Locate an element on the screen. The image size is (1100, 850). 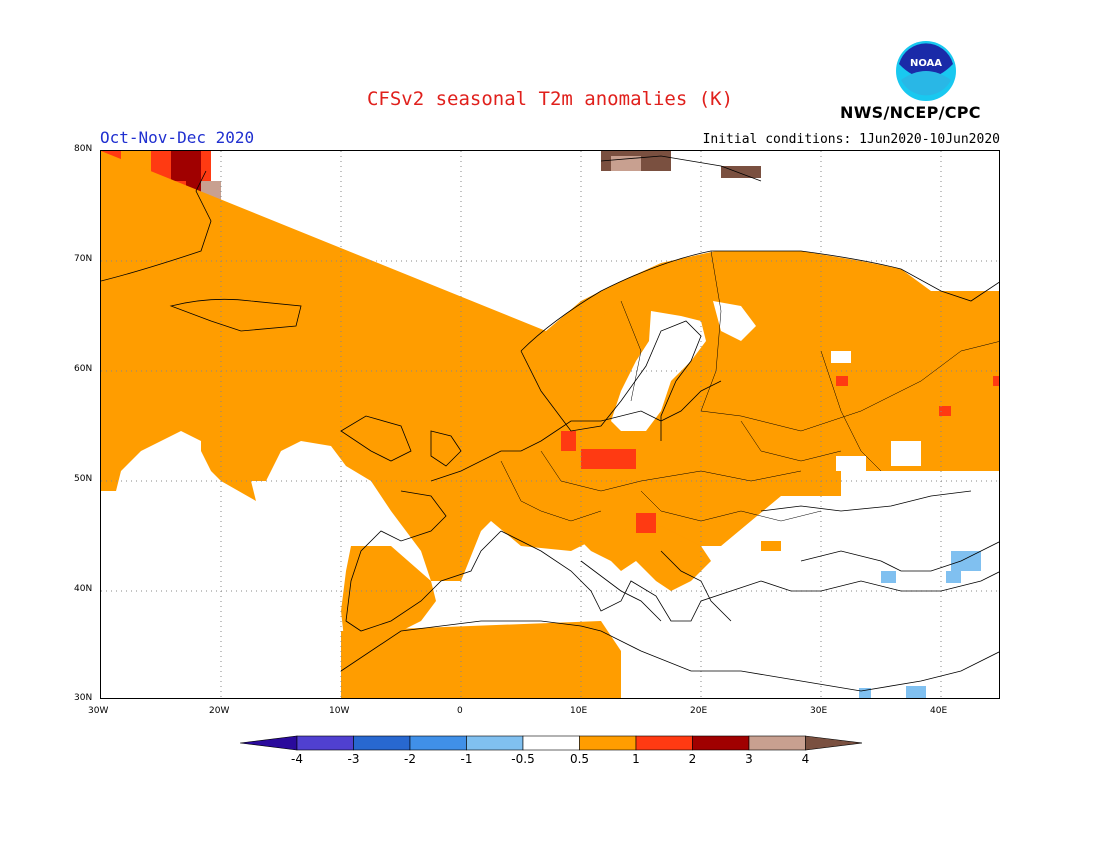
logo-text: NOAA is located at coordinates (926, 63).